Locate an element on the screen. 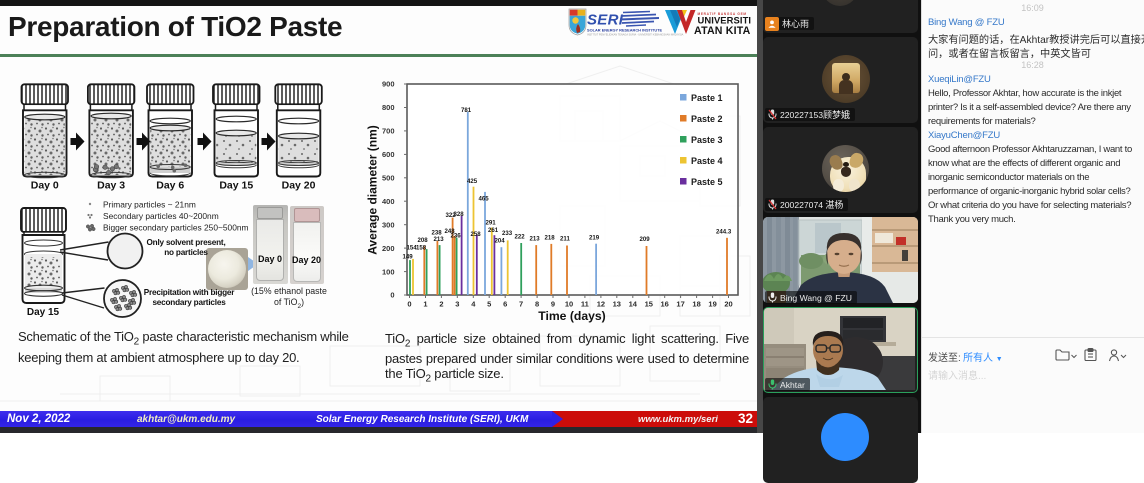 The width and height of the screenshot is (1144, 483). svg-text: Average diameter (nm) is located at coordinates (373, 190).